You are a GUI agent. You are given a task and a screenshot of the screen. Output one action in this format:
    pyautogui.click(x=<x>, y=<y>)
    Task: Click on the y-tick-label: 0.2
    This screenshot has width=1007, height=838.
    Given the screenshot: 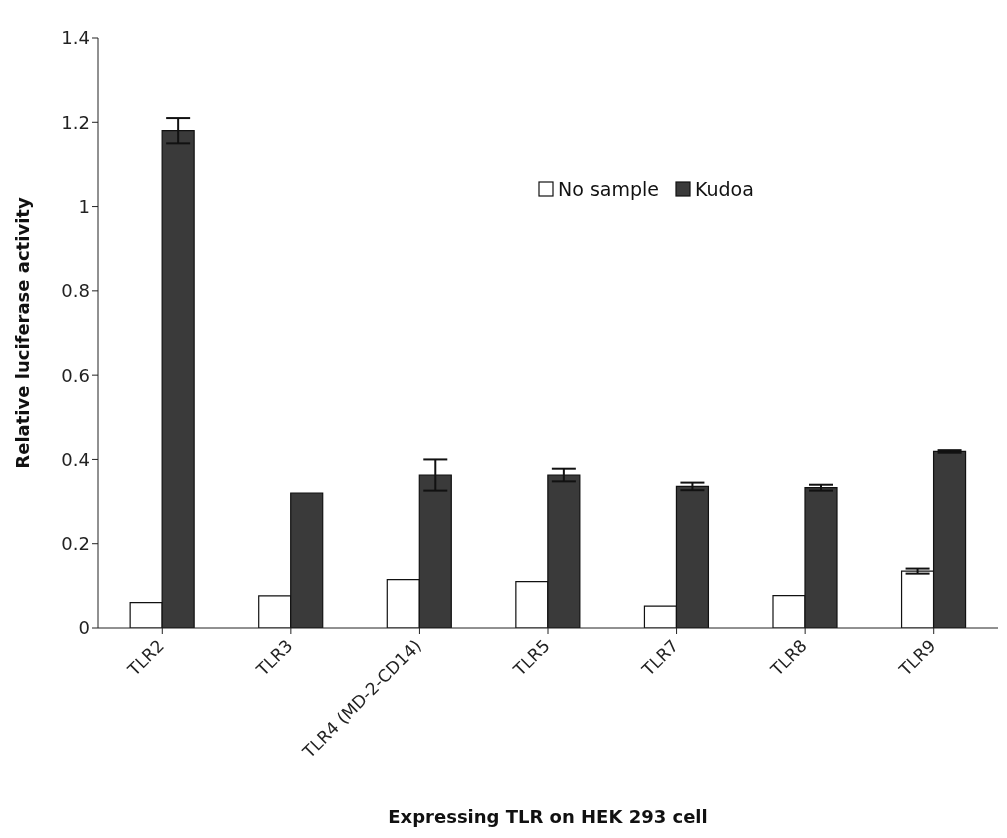 What is the action you would take?
    pyautogui.click(x=75, y=544)
    